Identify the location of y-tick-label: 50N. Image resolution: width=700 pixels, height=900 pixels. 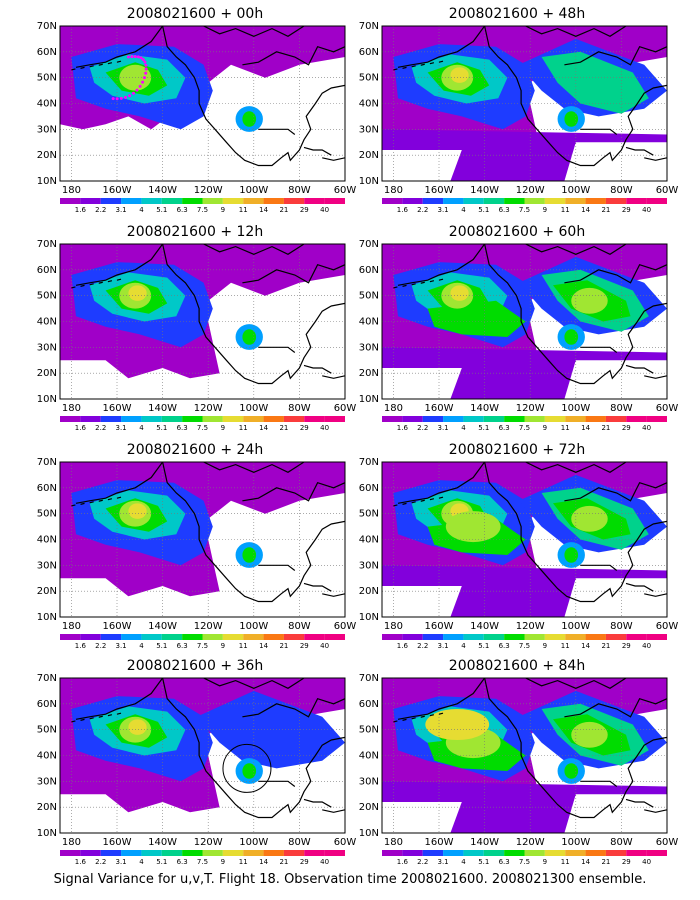
(369, 78).